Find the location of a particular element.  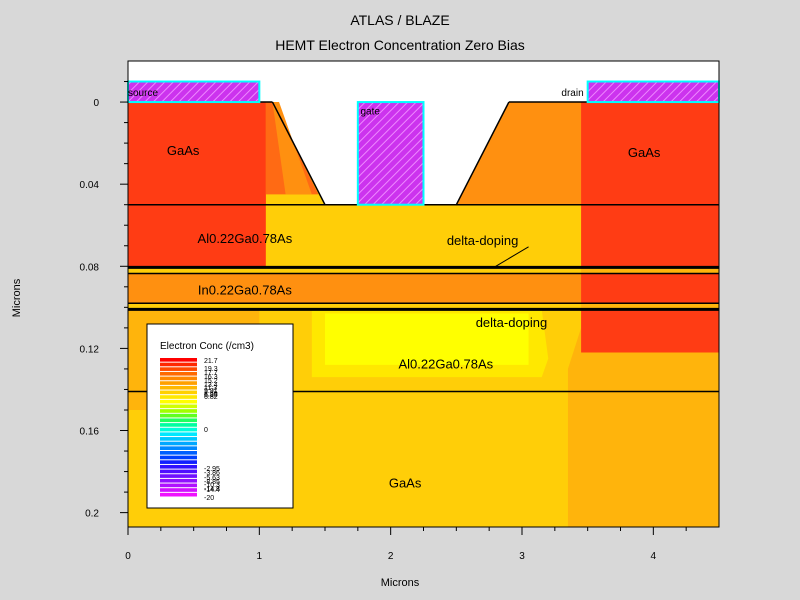

legend-label: 19.3 is located at coordinates (211, 369).